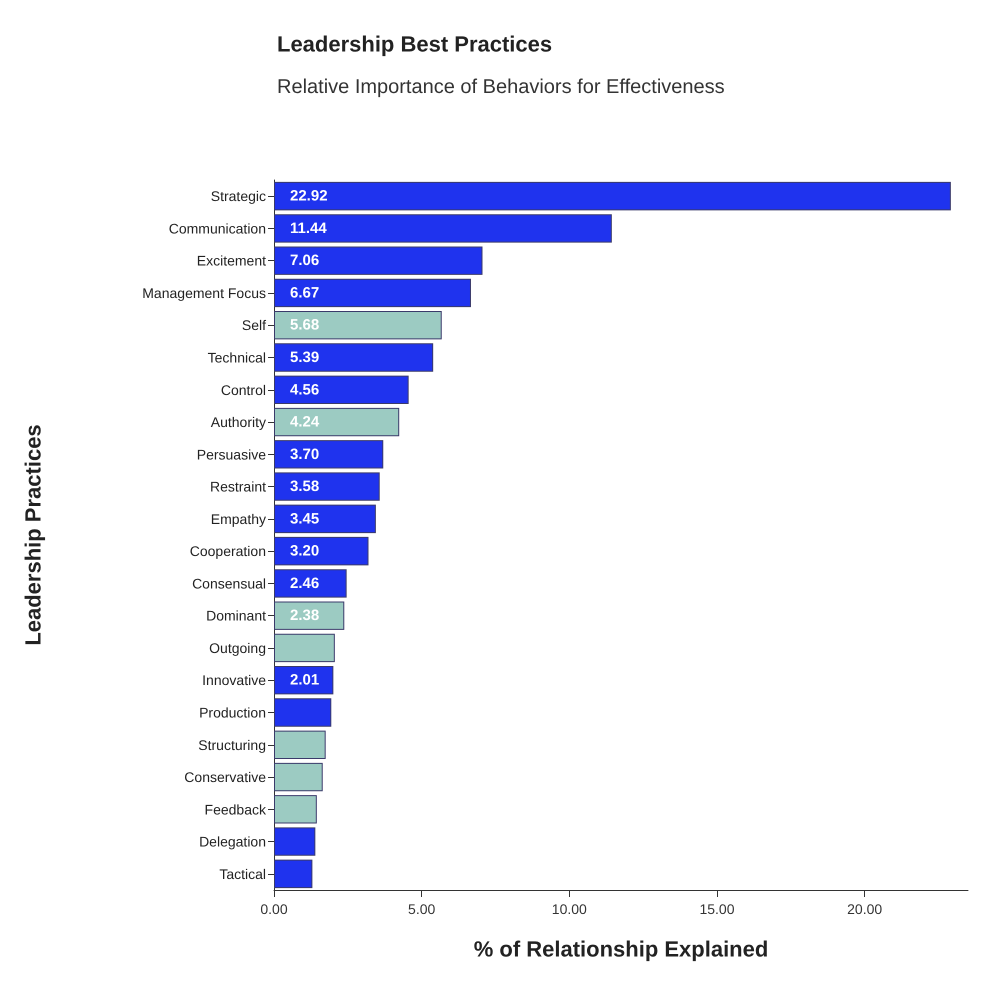  Describe the element at coordinates (232, 842) in the screenshot. I see `y-tick-label: Delegation` at that location.